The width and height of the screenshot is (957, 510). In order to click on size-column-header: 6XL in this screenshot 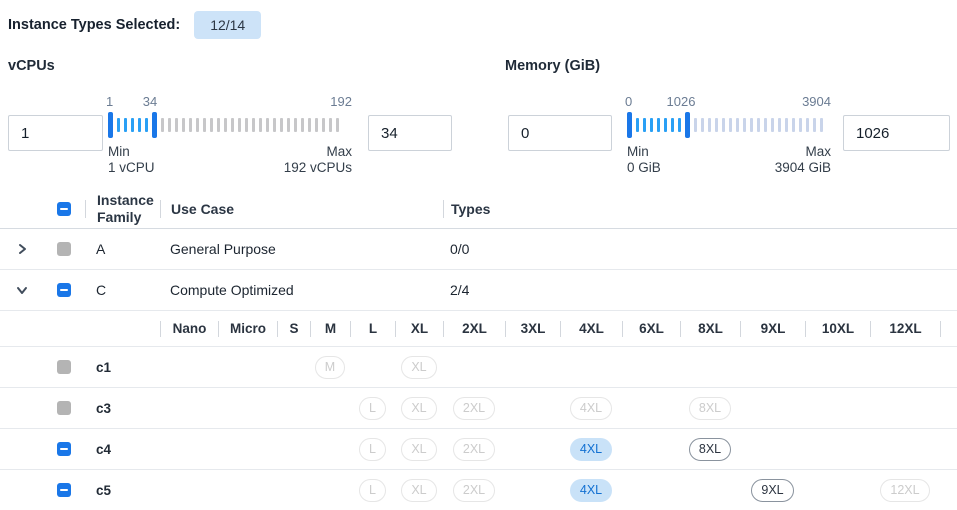, I will do `click(651, 328)`.